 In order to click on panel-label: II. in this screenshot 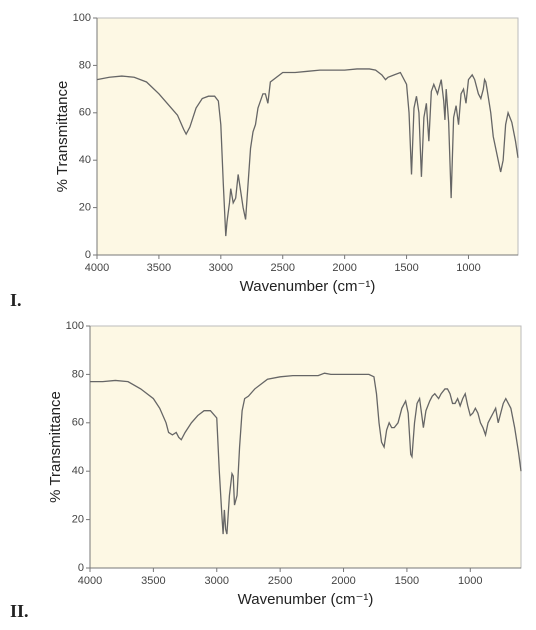, I will do `click(19, 611)`.